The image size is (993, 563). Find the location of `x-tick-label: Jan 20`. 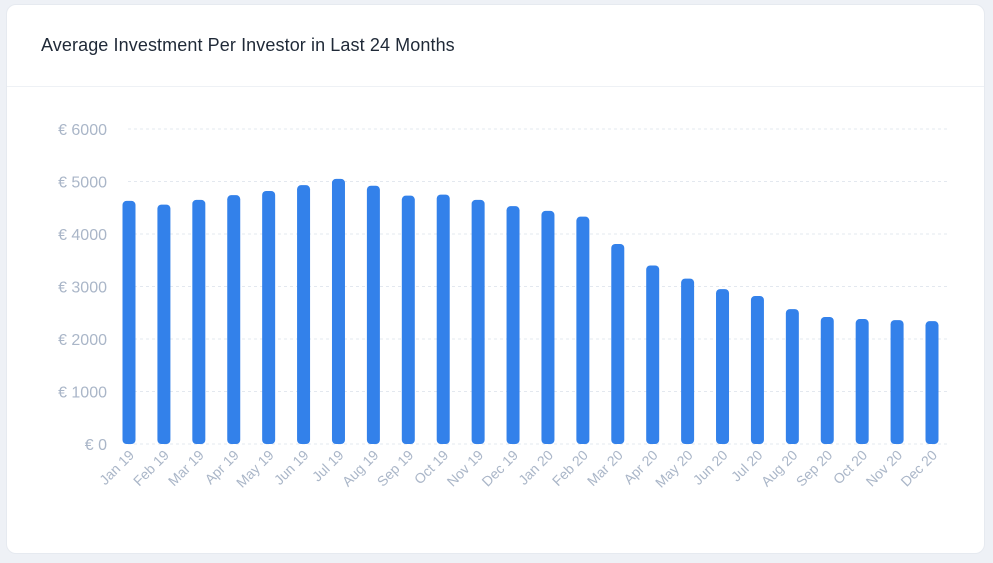

x-tick-label: Jan 20 is located at coordinates (535, 467).